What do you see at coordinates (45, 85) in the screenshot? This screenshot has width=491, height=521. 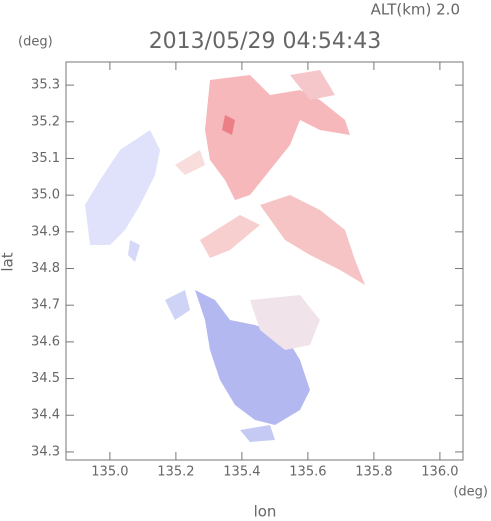 I see `y-tick-label: 35.3` at bounding box center [45, 85].